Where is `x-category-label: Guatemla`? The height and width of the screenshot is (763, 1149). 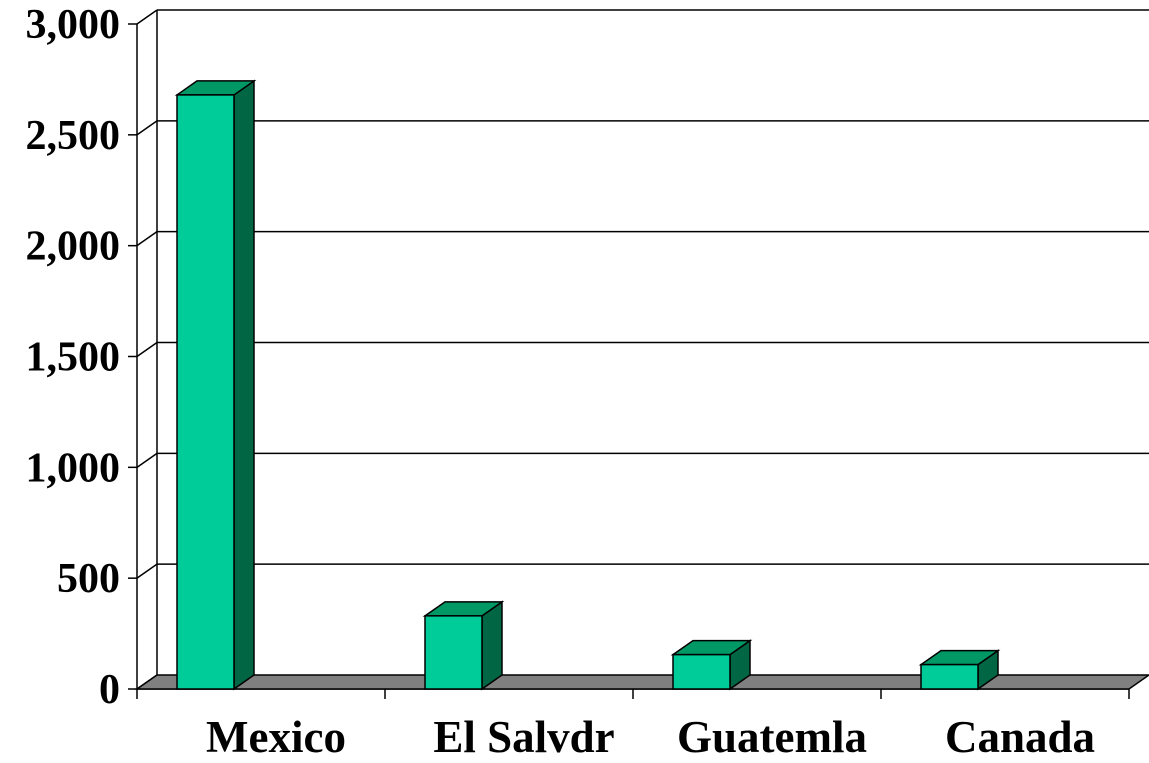
x-category-label: Guatemla is located at coordinates (772, 737).